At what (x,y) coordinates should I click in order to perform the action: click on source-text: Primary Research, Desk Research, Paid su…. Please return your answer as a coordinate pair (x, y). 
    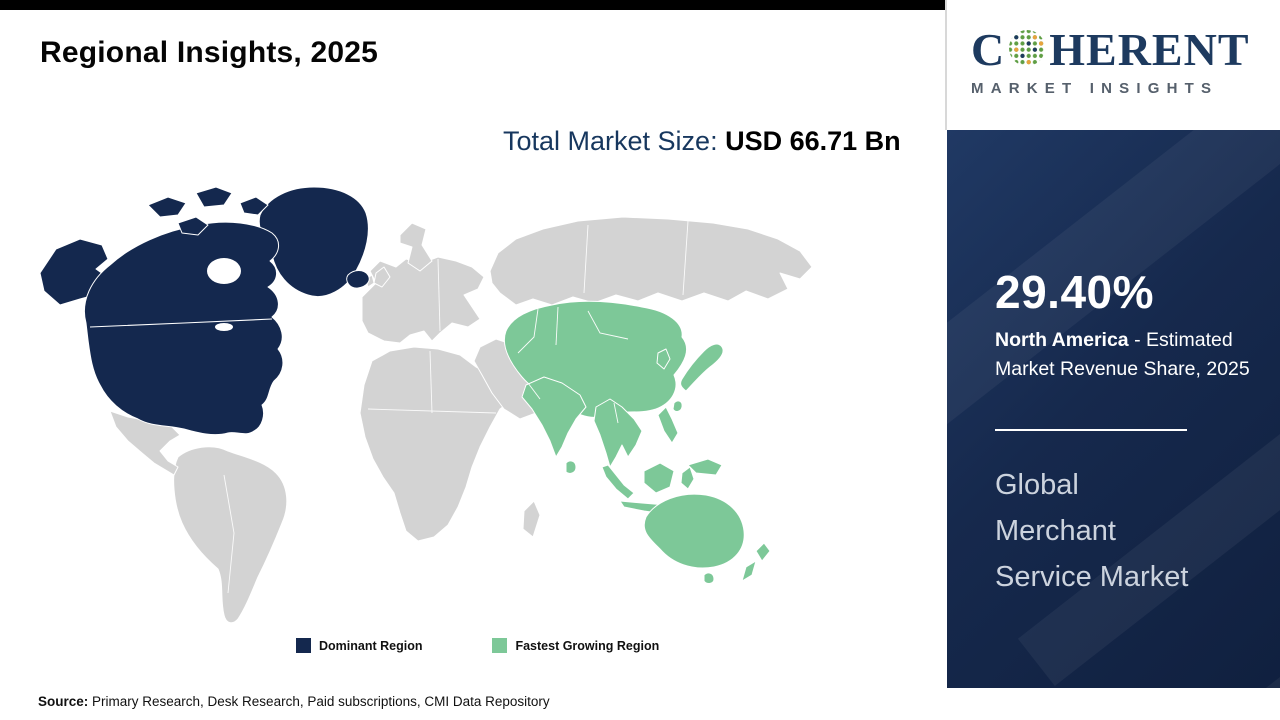
    Looking at the image, I should click on (319, 701).